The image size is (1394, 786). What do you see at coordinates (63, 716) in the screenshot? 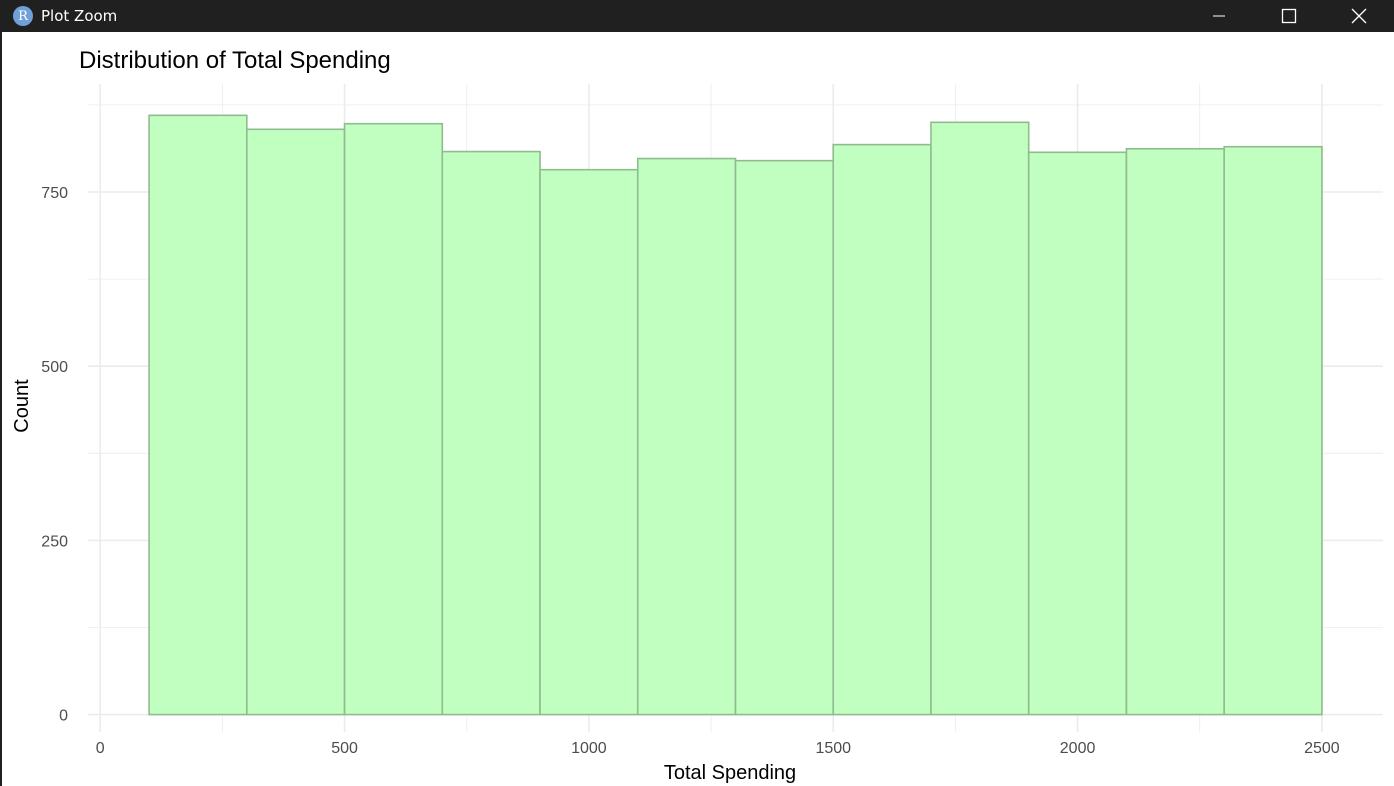
I see `y-tick-label: 0` at bounding box center [63, 716].